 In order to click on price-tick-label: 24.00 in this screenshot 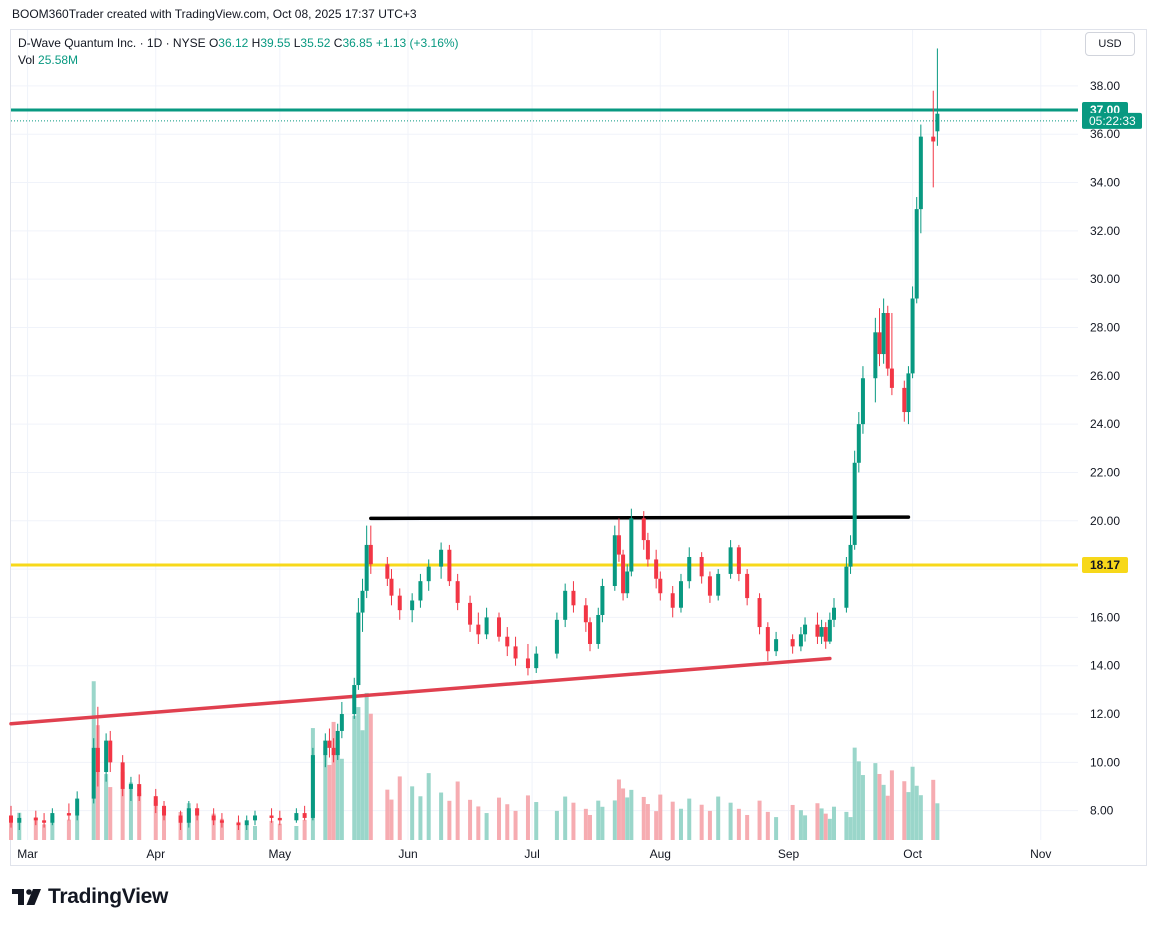, I will do `click(1105, 424)`.